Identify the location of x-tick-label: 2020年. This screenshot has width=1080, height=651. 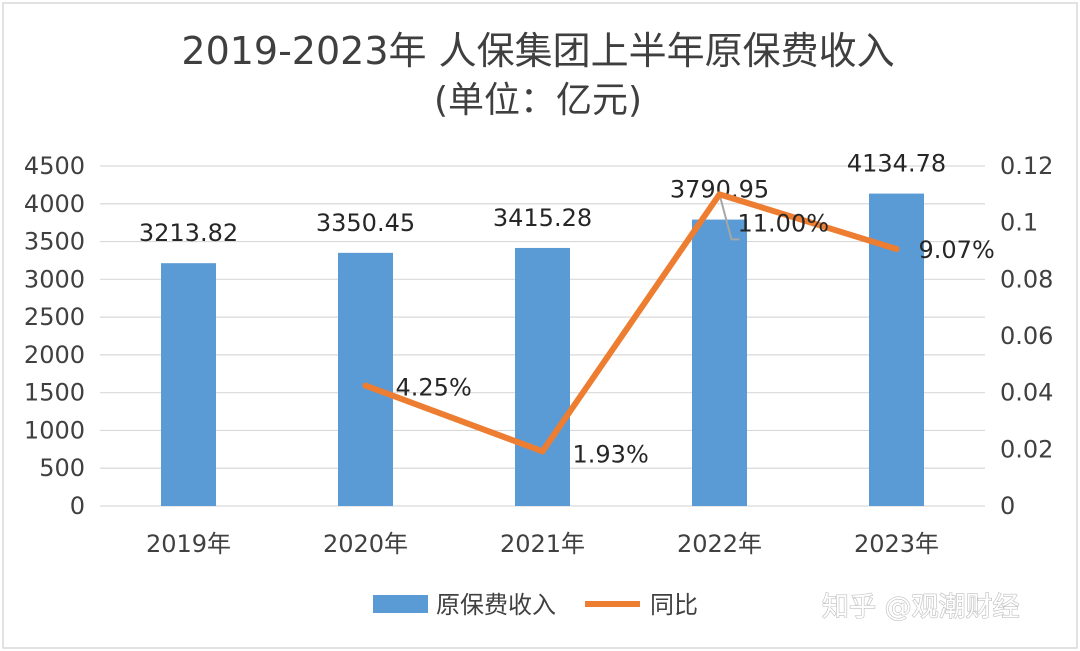
(365, 544).